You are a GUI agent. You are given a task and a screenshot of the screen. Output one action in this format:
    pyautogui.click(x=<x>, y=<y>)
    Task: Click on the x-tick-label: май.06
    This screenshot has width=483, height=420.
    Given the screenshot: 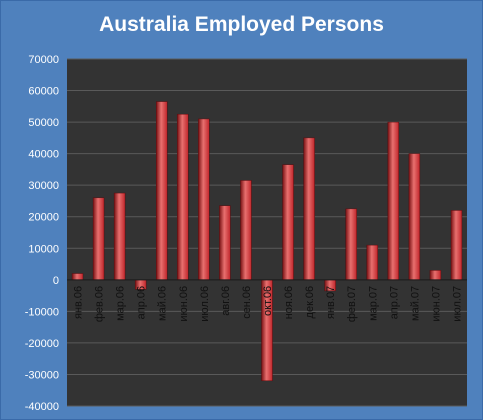 What is the action you would take?
    pyautogui.click(x=163, y=303)
    